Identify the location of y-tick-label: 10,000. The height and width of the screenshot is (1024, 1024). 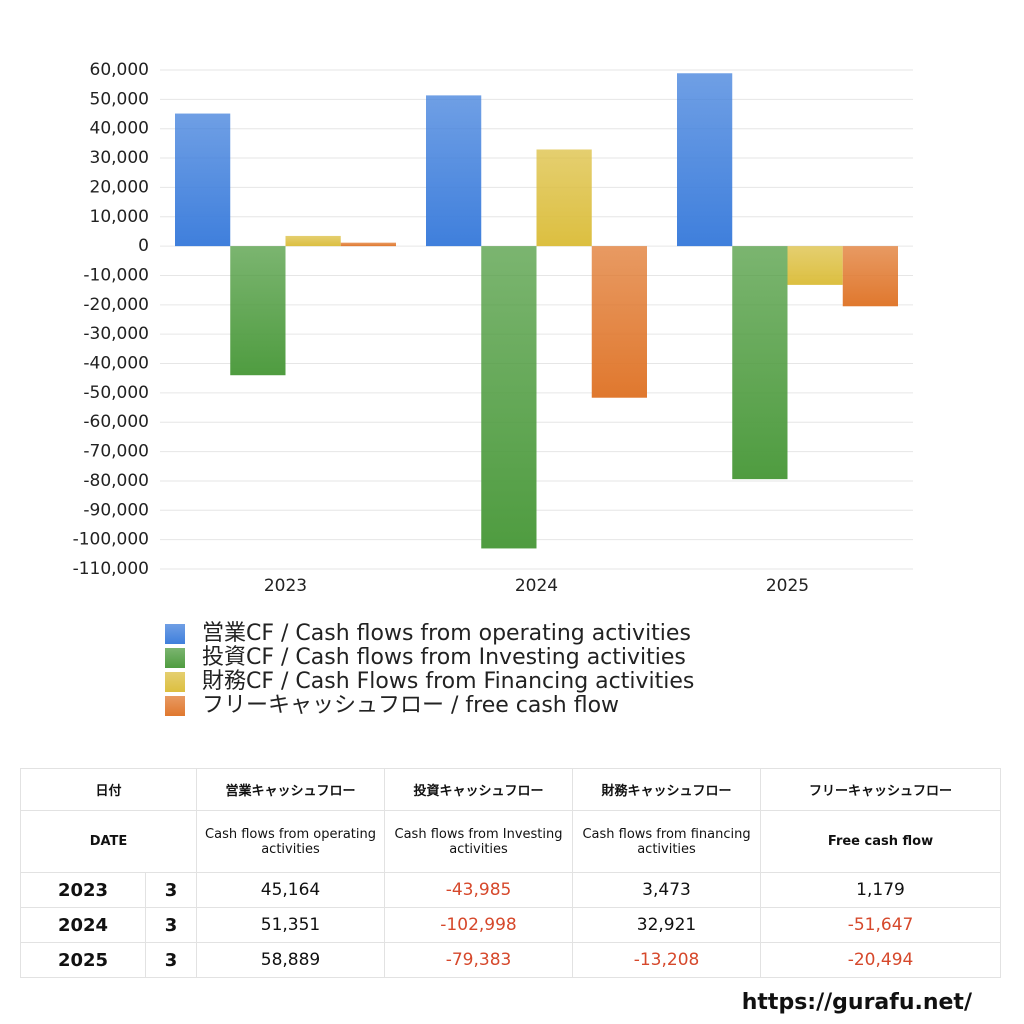
(119, 217).